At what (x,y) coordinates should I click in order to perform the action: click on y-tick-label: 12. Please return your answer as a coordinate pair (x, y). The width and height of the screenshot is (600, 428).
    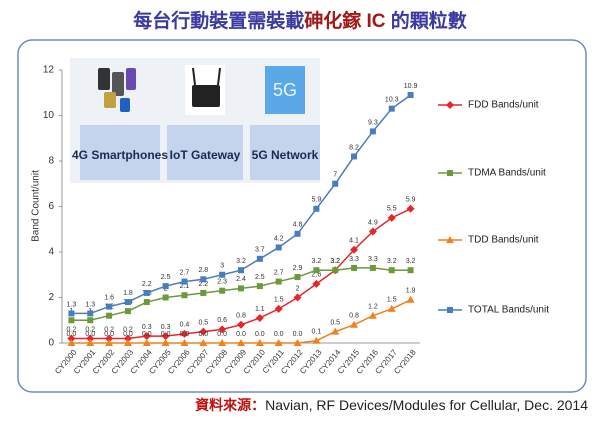
    Looking at the image, I should click on (49, 70).